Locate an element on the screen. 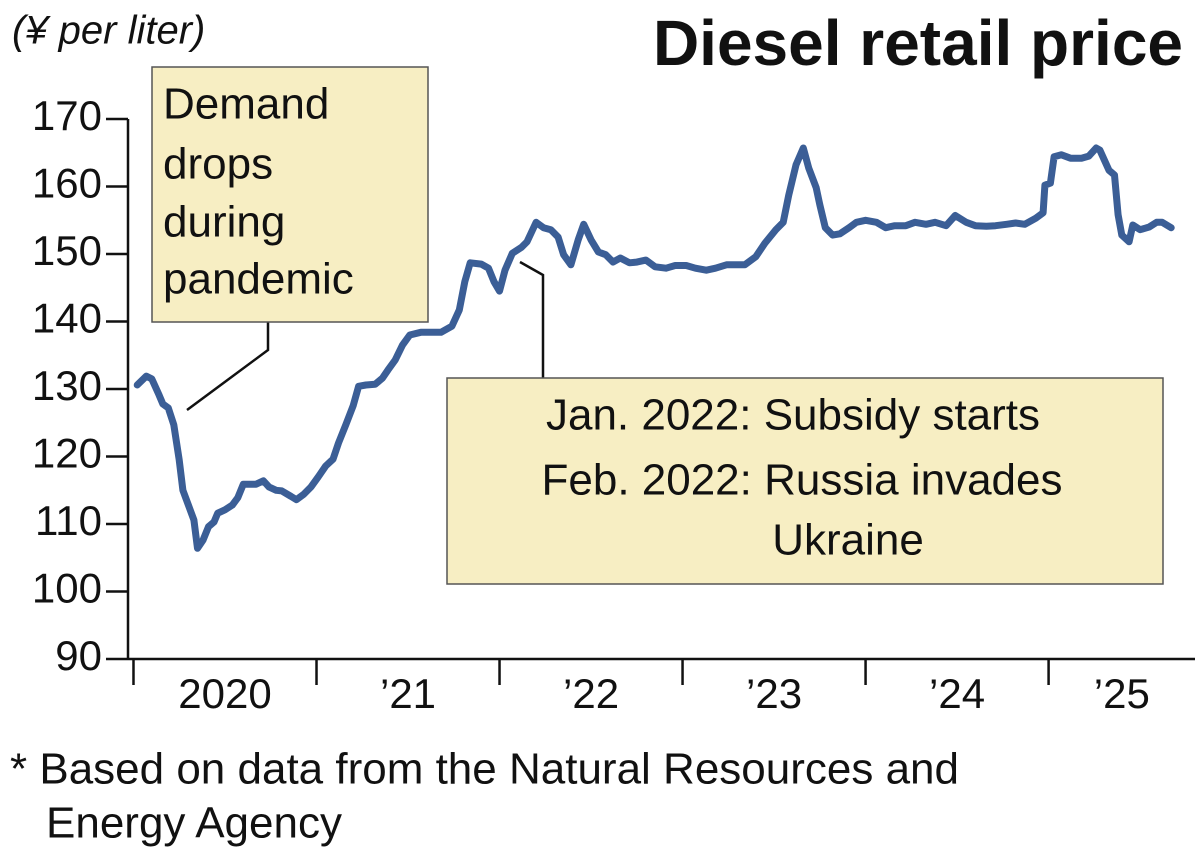  x-tick-label: ’21 is located at coordinates (408, 693).